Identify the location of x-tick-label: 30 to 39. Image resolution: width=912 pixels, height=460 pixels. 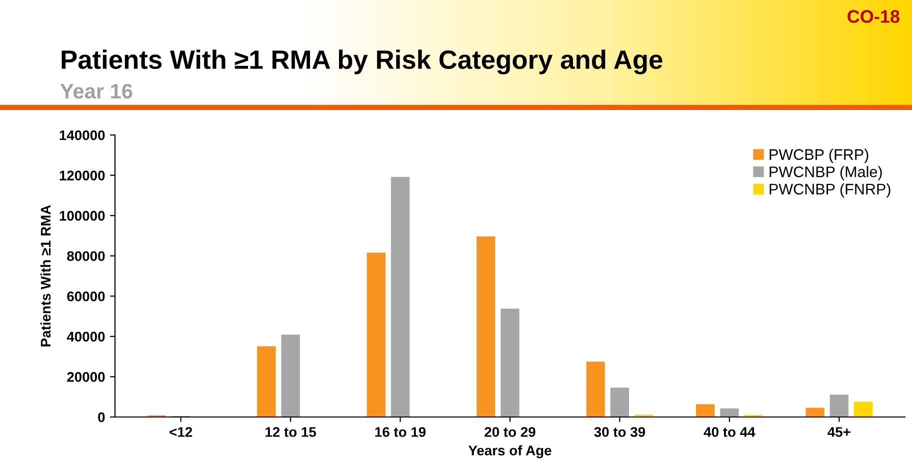
(620, 432).